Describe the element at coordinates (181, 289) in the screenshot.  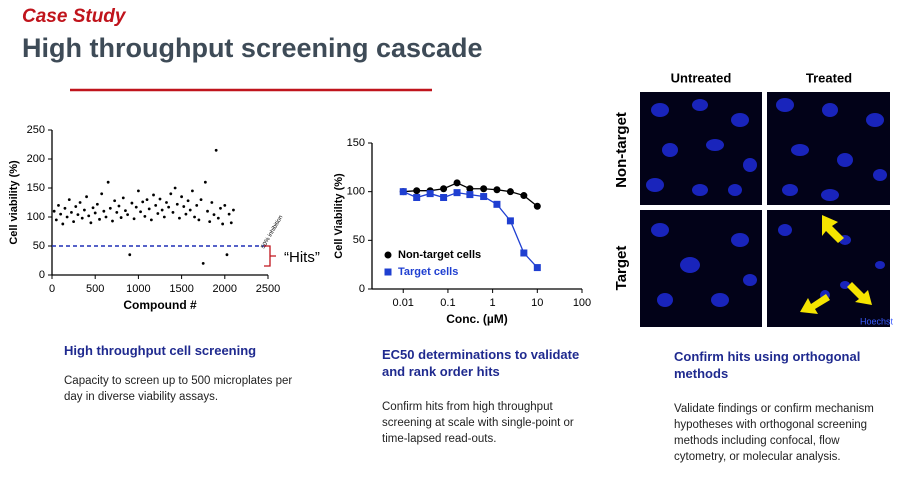
I see `x-tick-label: 1500` at that location.